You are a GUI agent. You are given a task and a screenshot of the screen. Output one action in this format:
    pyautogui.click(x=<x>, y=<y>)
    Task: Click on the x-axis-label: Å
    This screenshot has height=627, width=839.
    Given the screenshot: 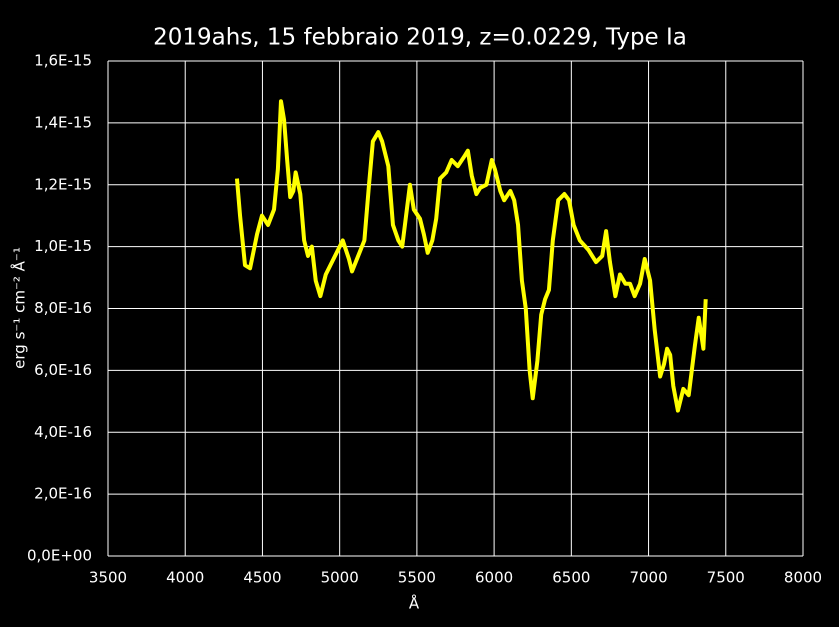 What is the action you would take?
    pyautogui.click(x=414, y=603)
    